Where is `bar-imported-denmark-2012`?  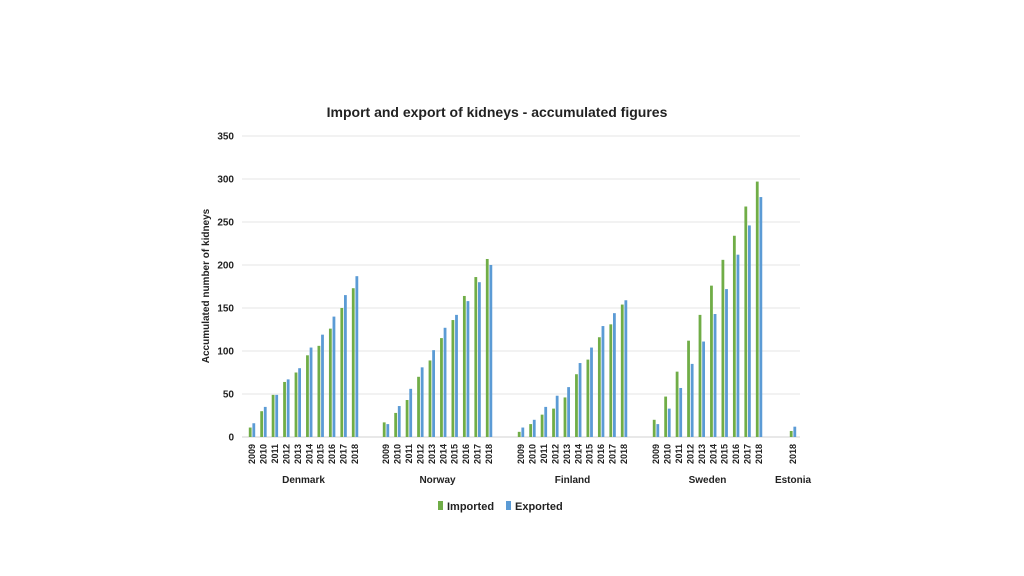
bar-imported-denmark-2012 is located at coordinates (284, 409).